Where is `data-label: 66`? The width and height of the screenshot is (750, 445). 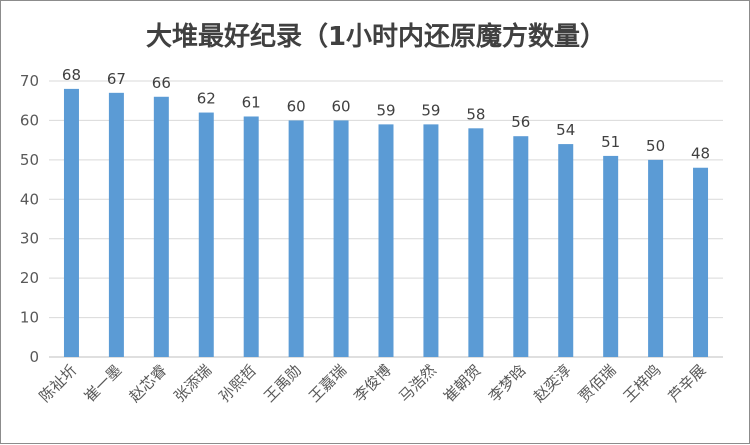 data-label: 66 is located at coordinates (161, 83).